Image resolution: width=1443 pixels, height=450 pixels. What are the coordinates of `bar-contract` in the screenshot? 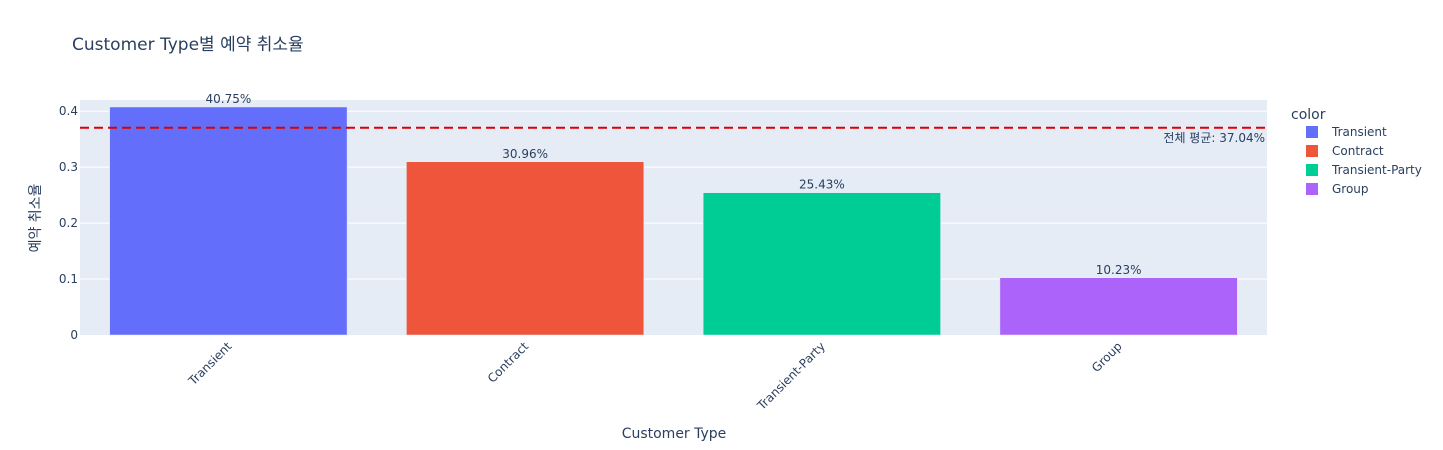 It's located at (525, 248).